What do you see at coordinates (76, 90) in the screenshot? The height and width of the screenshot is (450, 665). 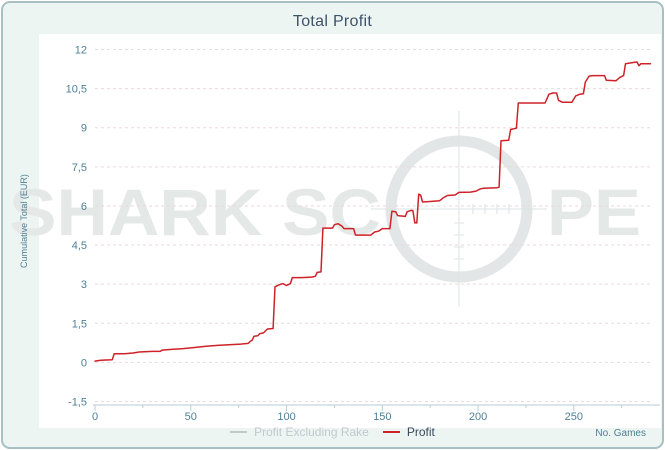 I see `svg-text: 10,5` at bounding box center [76, 90].